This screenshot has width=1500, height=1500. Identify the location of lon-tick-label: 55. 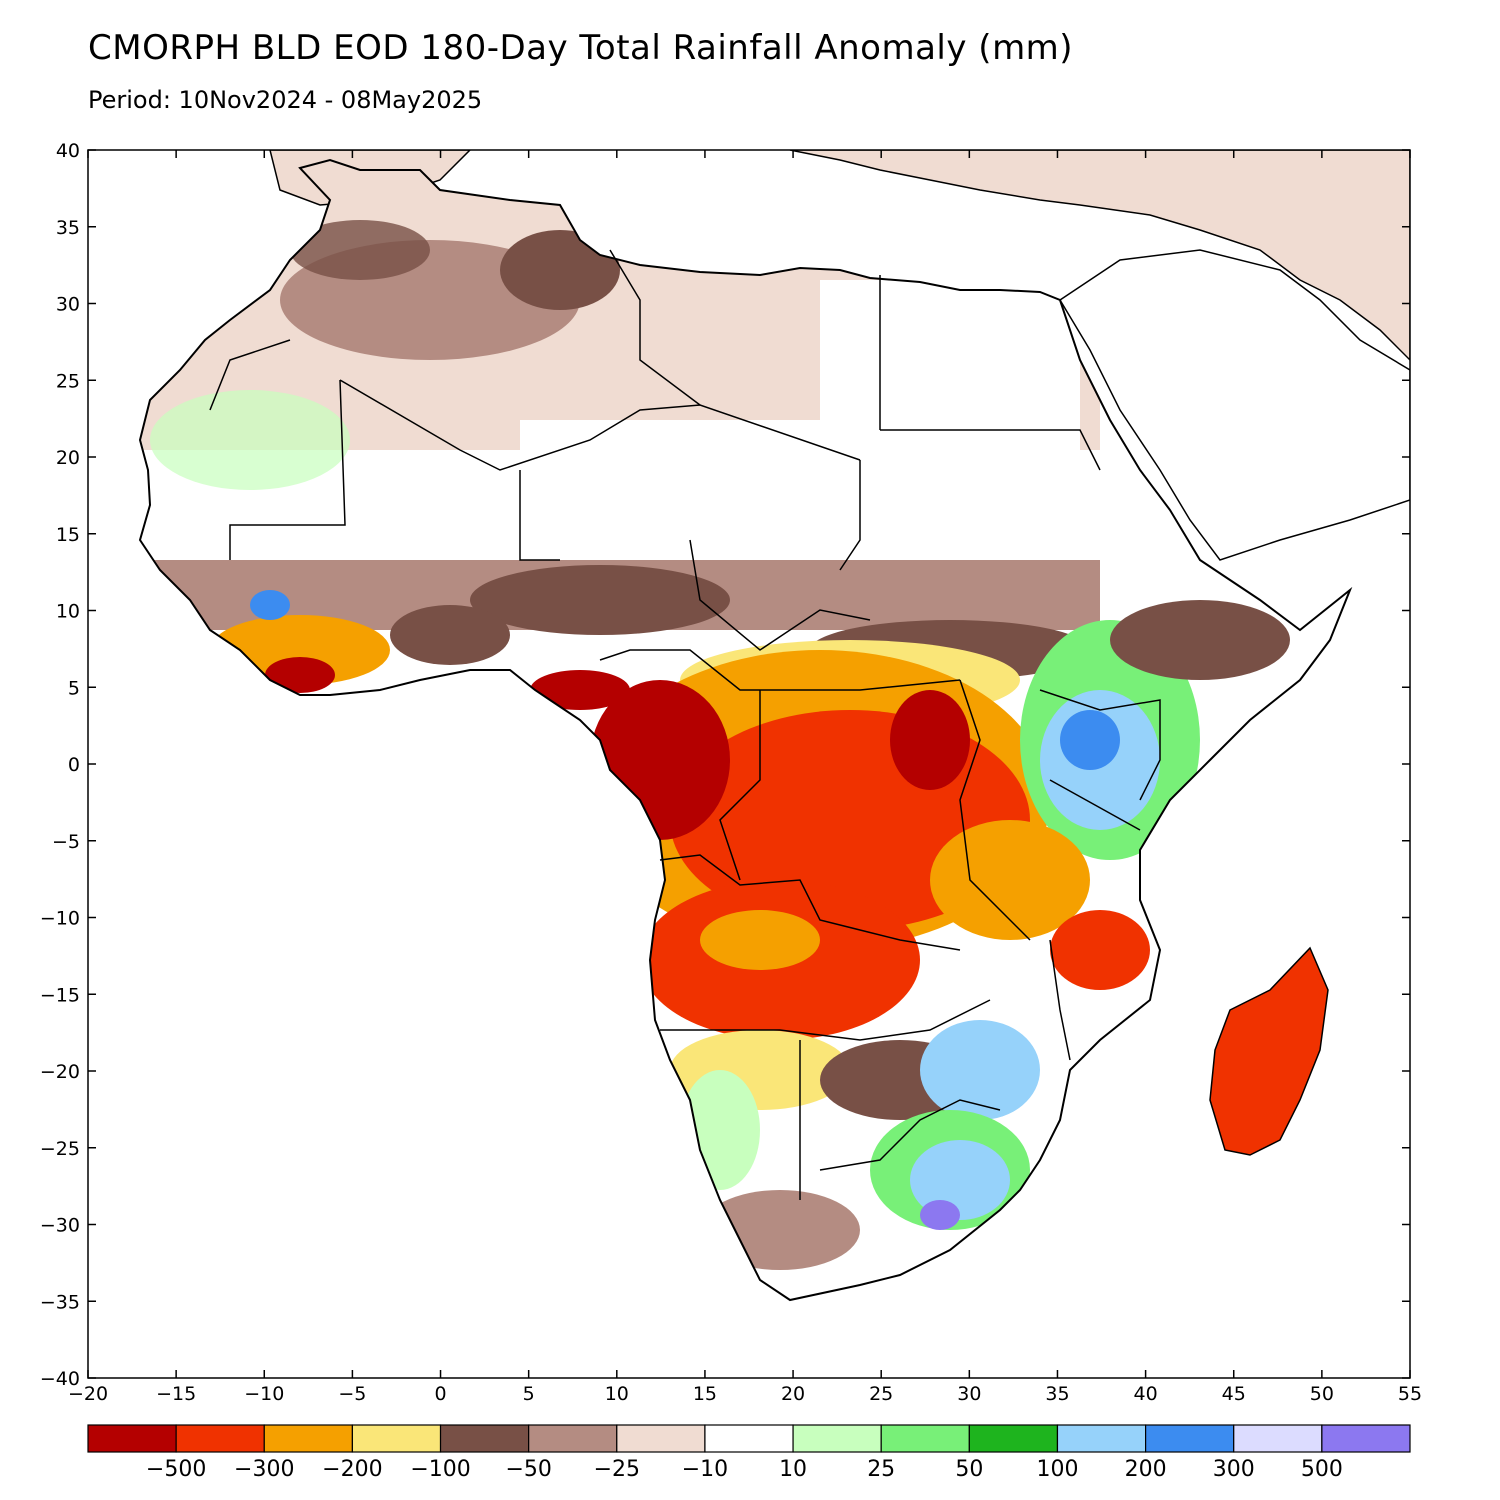
(1410, 1394).